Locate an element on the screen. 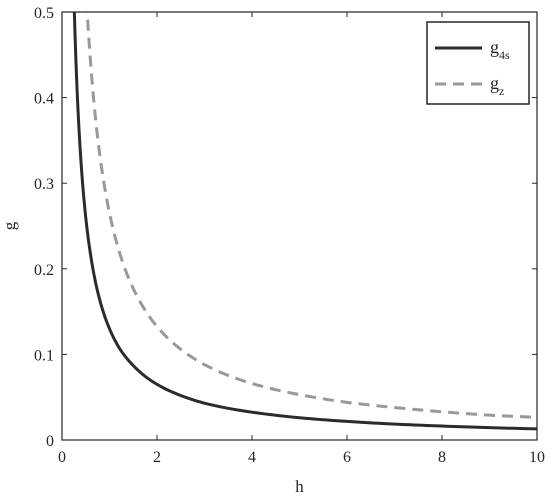 Image resolution: width=550 pixels, height=500 pixels. x-tick-label: 6 is located at coordinates (347, 457).